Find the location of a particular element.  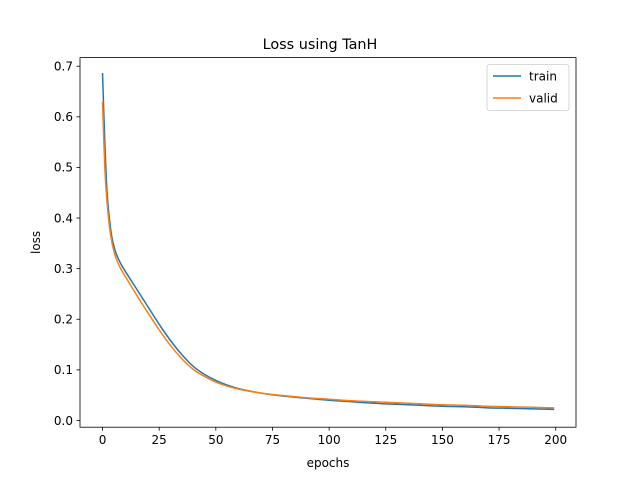

x-tick-label: 175 is located at coordinates (499, 440).